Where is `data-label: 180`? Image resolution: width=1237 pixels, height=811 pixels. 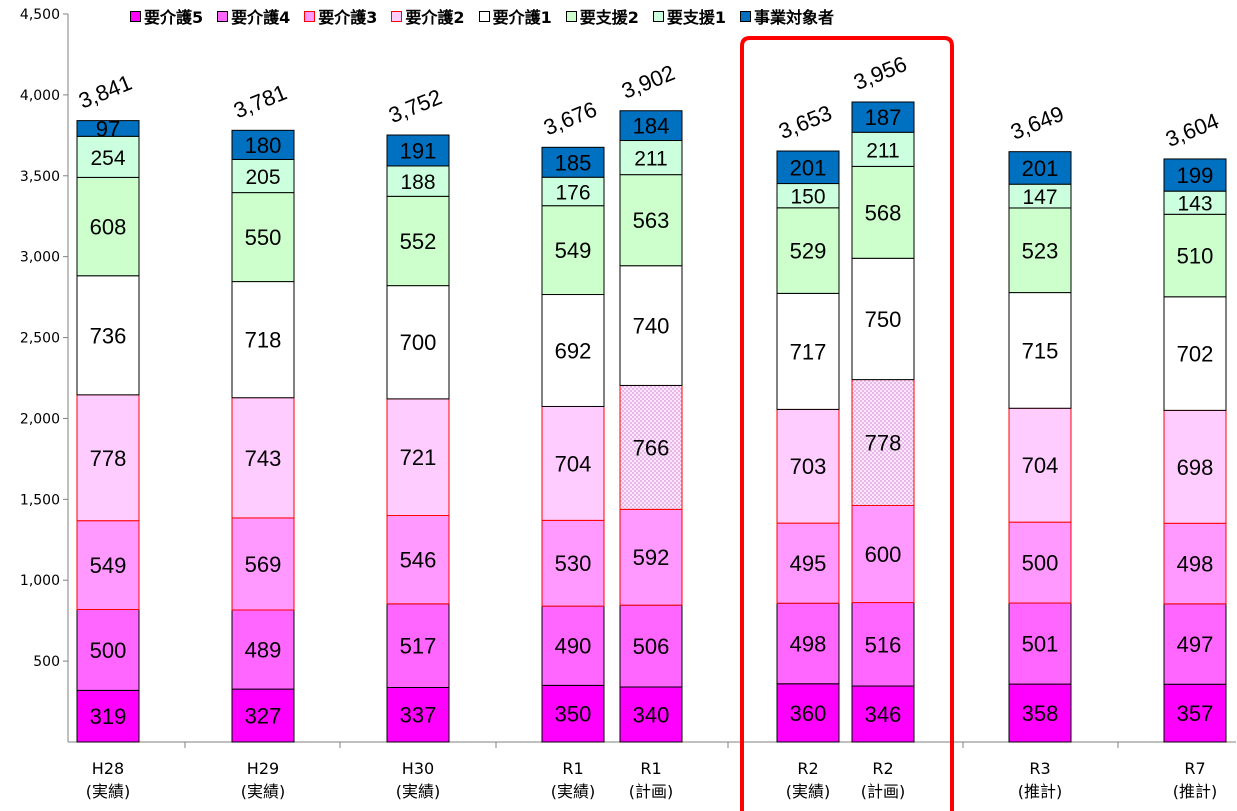
data-label: 180 is located at coordinates (263, 145).